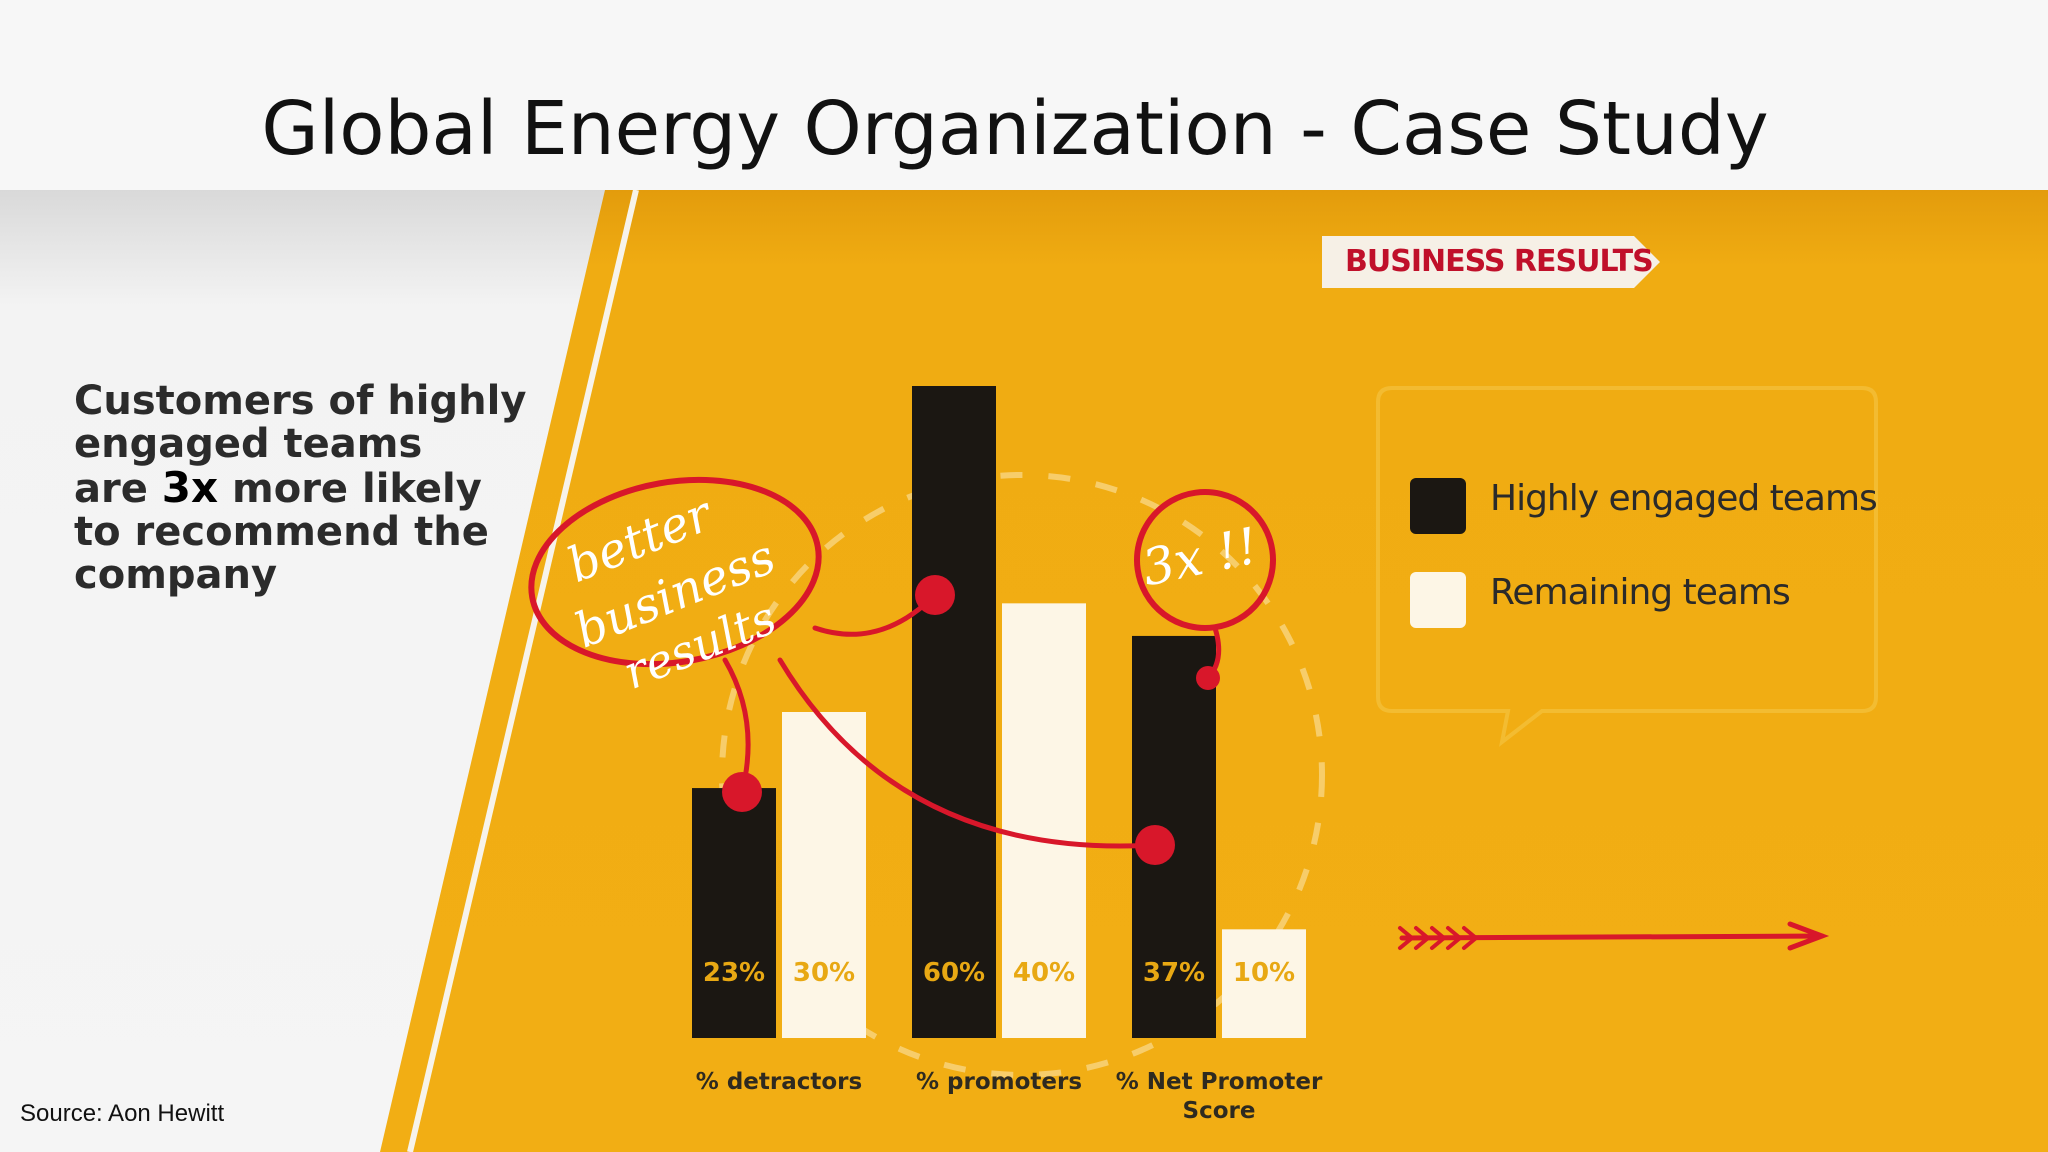 The height and width of the screenshot is (1152, 2048). What do you see at coordinates (176, 575) in the screenshot?
I see `statement-line-5: company` at bounding box center [176, 575].